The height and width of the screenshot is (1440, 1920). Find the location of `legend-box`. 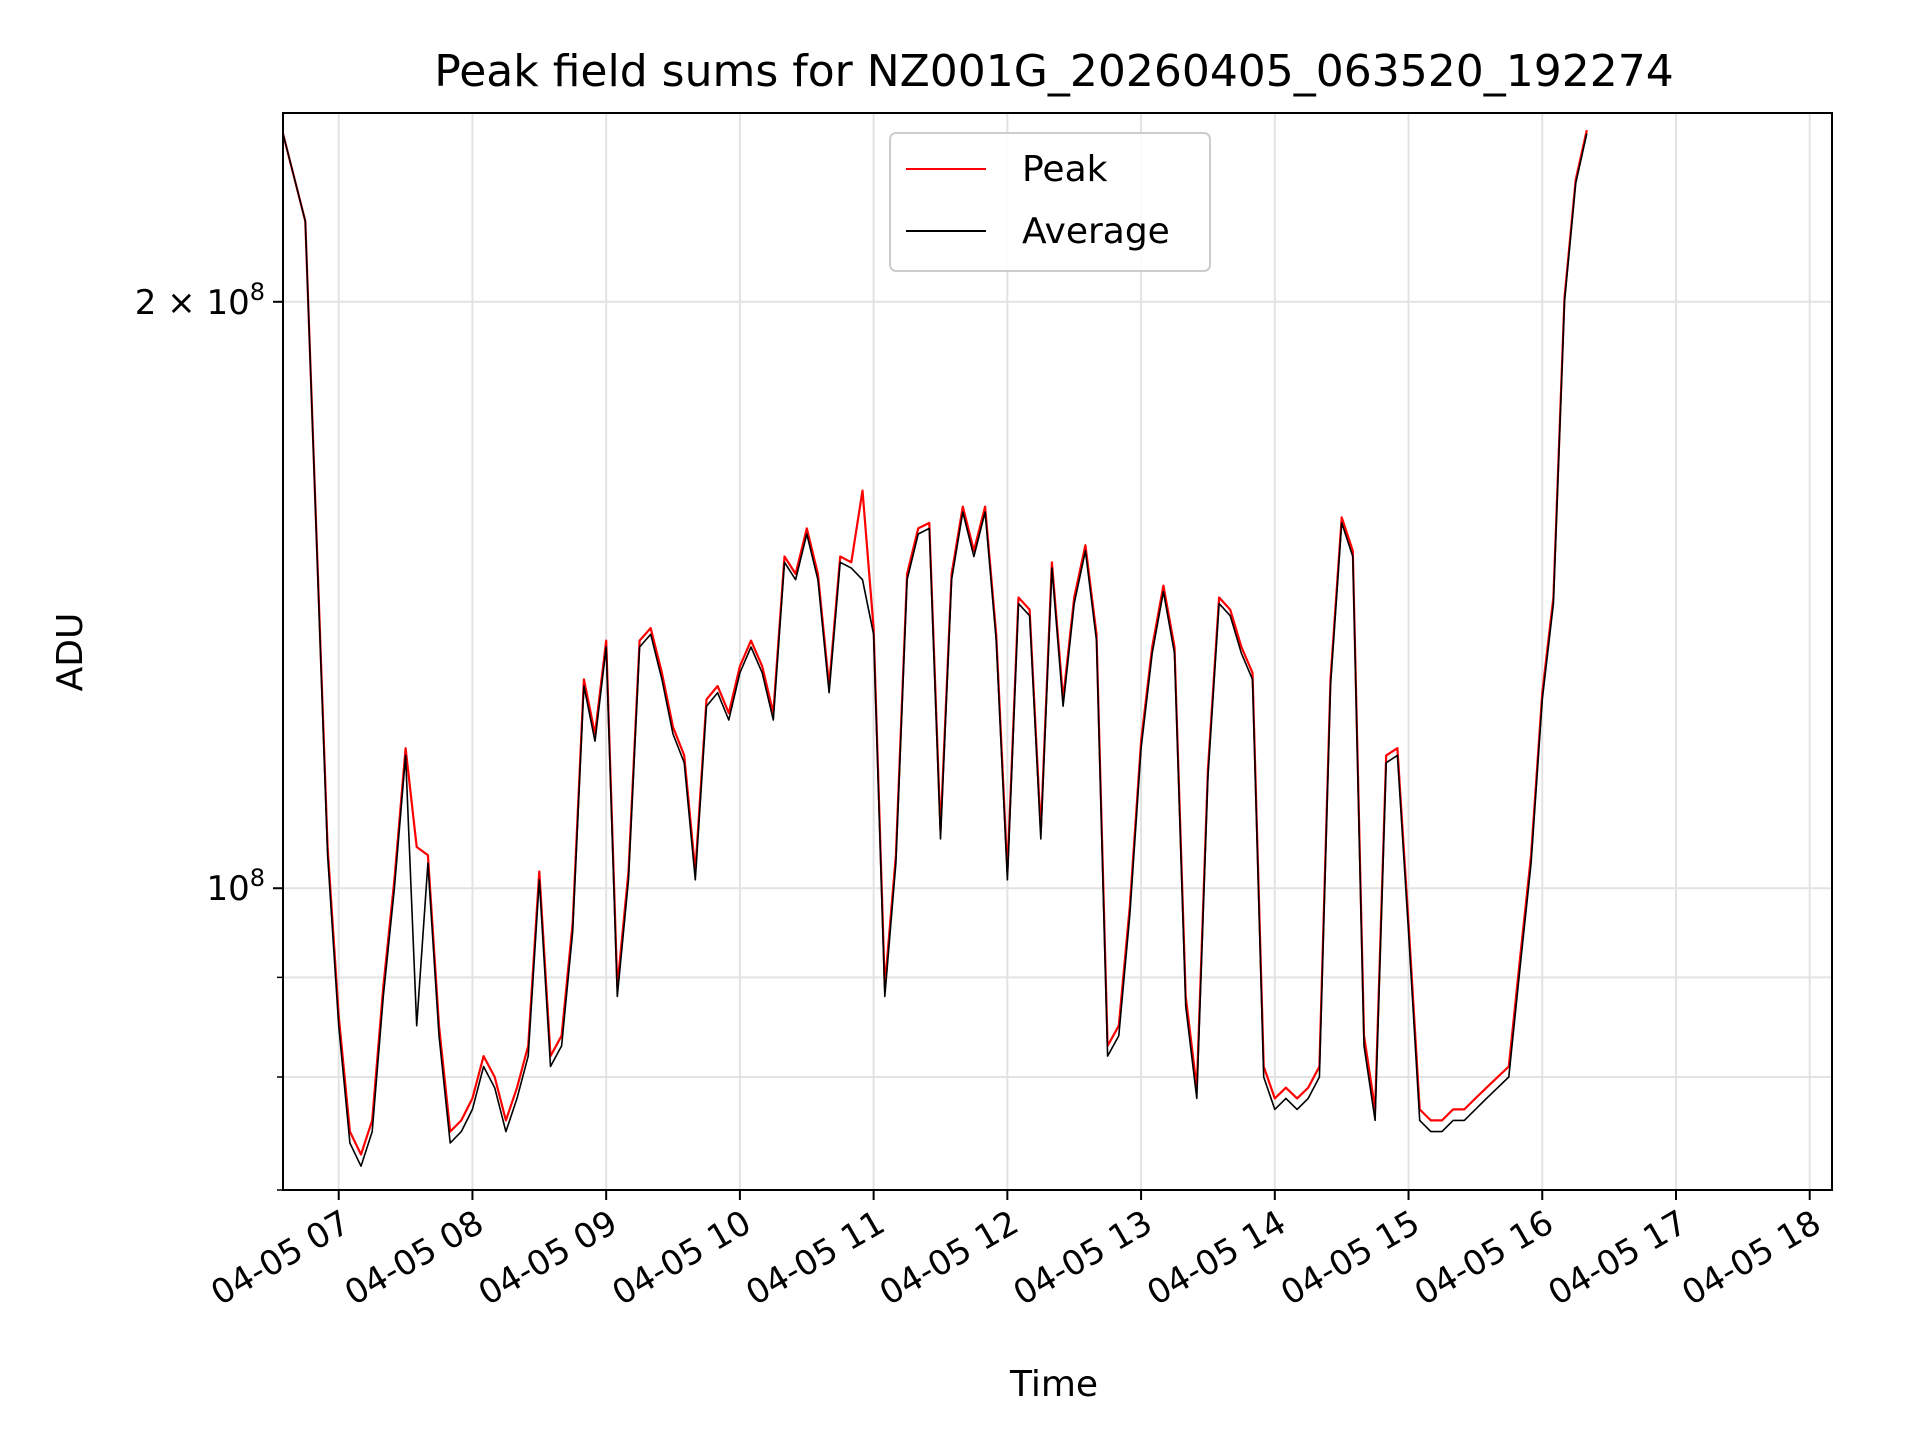

legend-box is located at coordinates (1050, 202).